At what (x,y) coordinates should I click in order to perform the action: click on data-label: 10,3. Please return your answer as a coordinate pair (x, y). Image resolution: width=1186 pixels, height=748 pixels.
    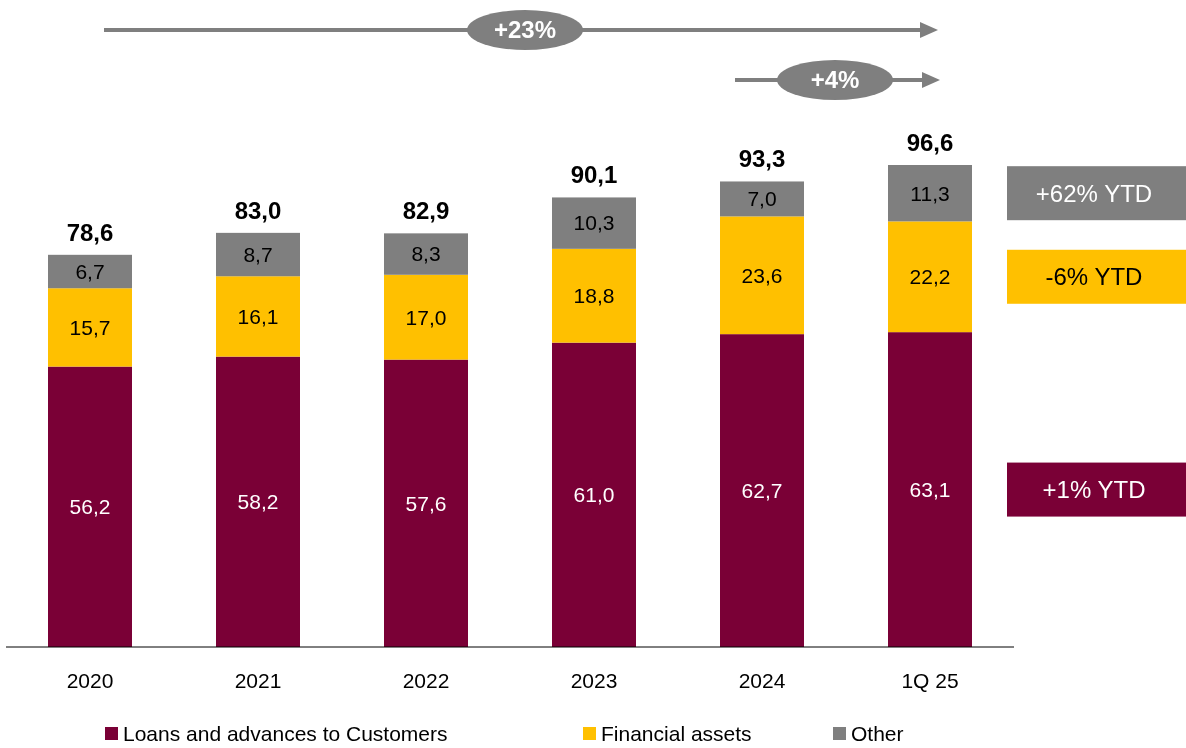
    Looking at the image, I should click on (594, 223).